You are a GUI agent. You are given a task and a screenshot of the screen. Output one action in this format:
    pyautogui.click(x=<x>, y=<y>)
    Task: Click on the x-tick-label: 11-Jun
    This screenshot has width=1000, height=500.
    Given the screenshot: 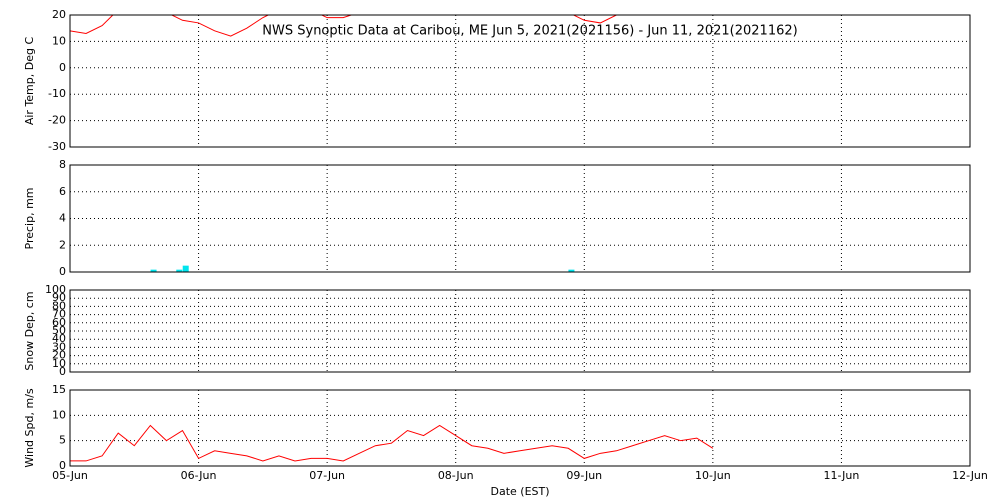 What is the action you would take?
    pyautogui.click(x=842, y=475)
    